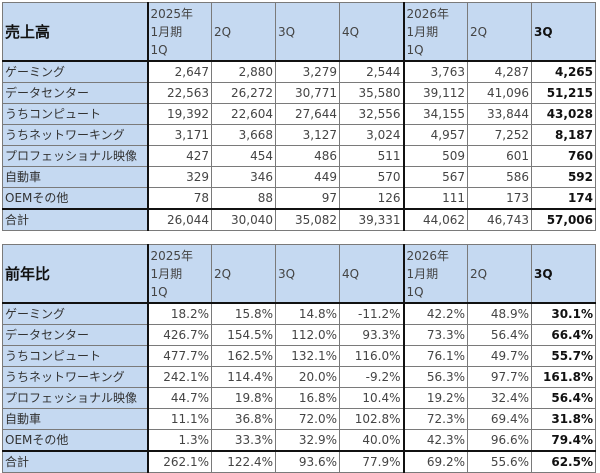 This screenshot has height=473, width=600. I want to click on sales-header-row: 売上高 2025年 1月期 1Q 2Q 3Q 4Q 2026年 1月期 1Q 2Q 3Q, so click(299, 32).